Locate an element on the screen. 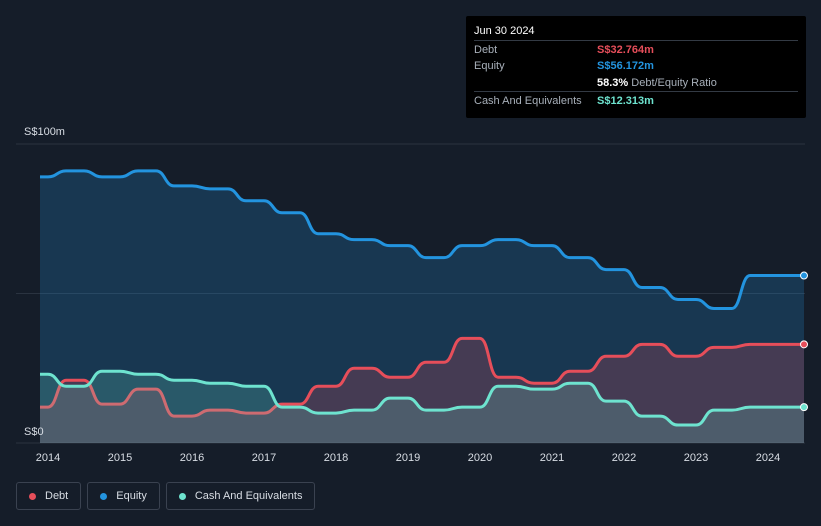  y-tick-label: S$100m is located at coordinates (44, 132).